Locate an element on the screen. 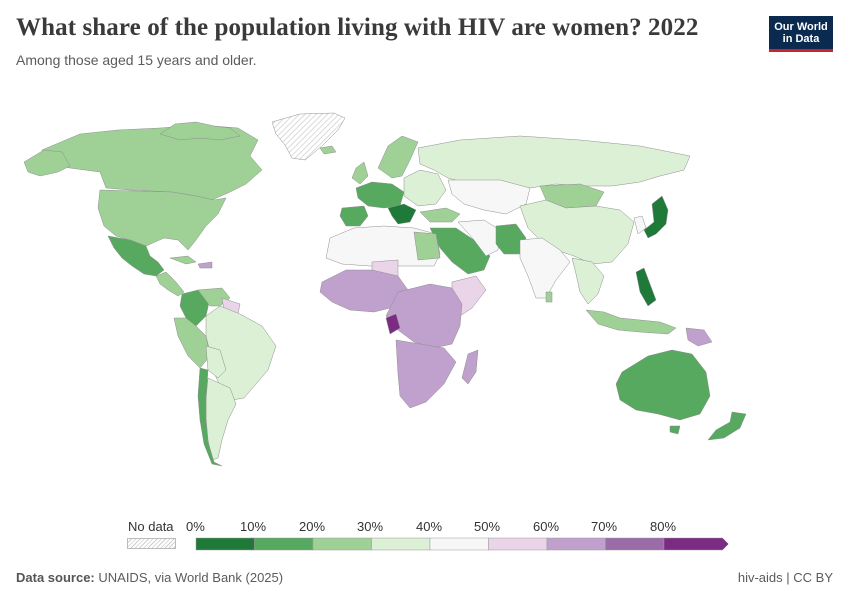  mexico is located at coordinates (136, 256).